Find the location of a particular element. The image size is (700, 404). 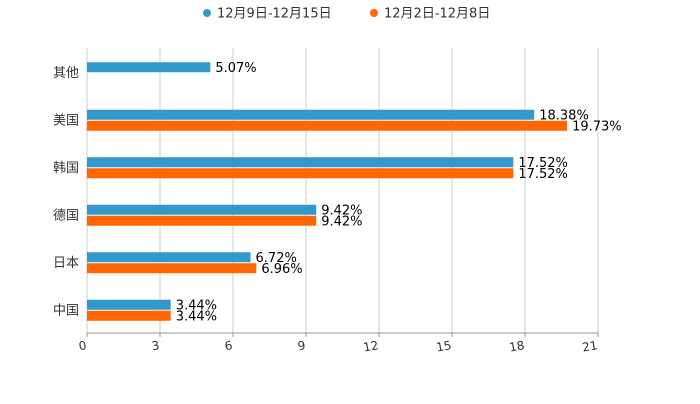

x-tick-label-7: 21 is located at coordinates (589, 346).